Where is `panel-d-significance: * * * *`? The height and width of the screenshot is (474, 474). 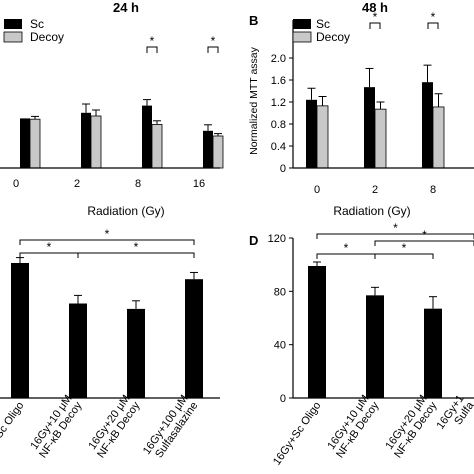
panel-d-significance: * * * * is located at coordinates (395, 240).